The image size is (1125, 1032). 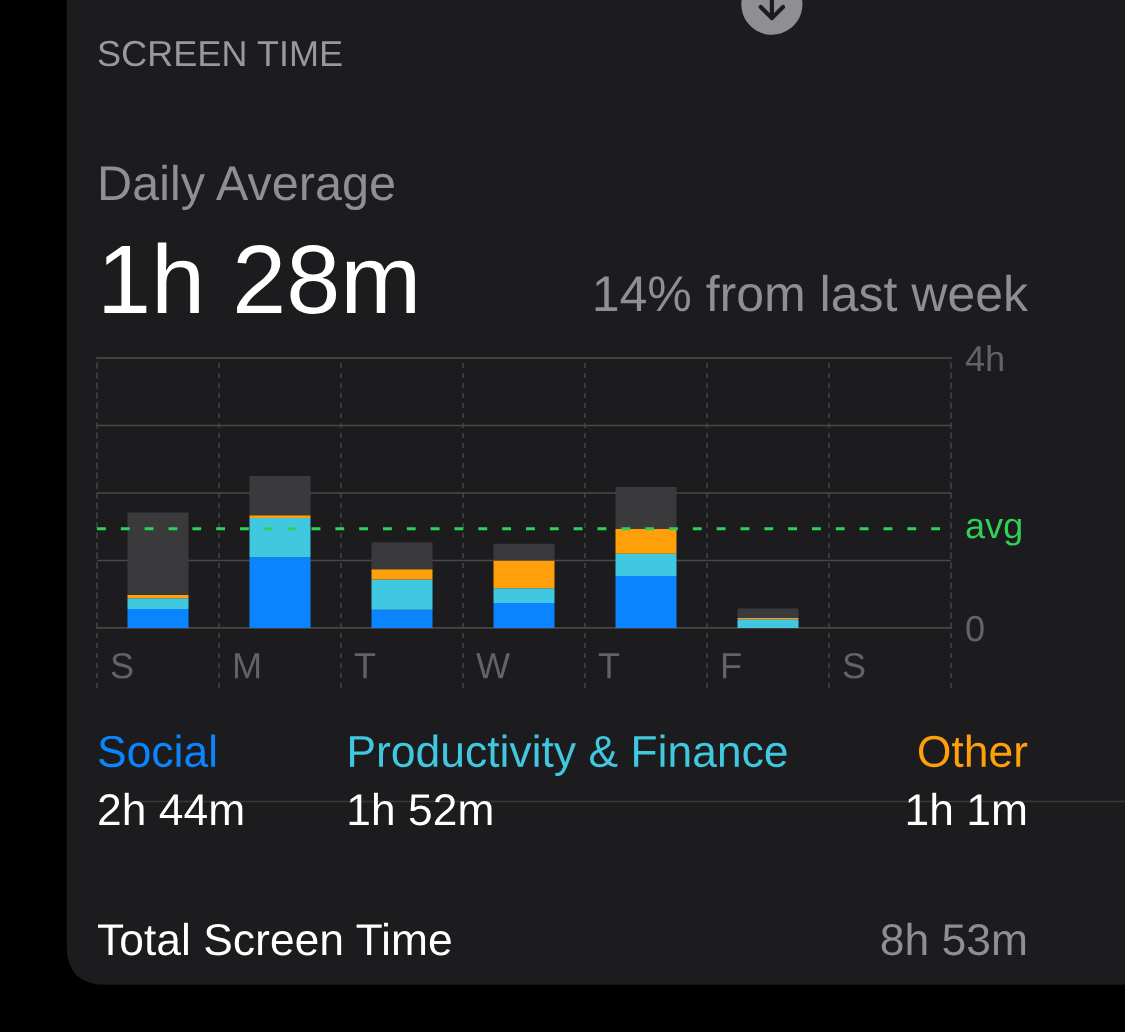 I want to click on x-tick-label: M, so click(x=247, y=666).